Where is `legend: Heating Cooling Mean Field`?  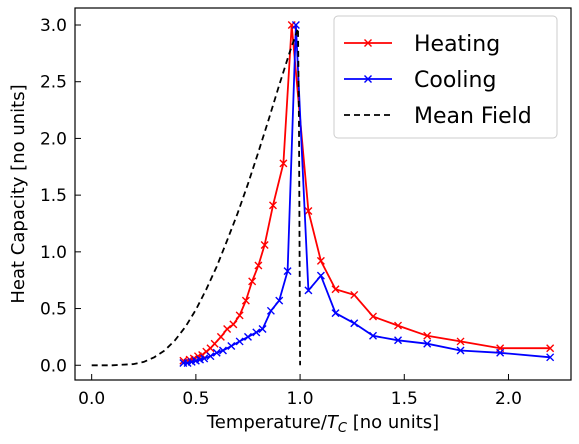
legend: Heating Cooling Mean Field is located at coordinates (445, 77).